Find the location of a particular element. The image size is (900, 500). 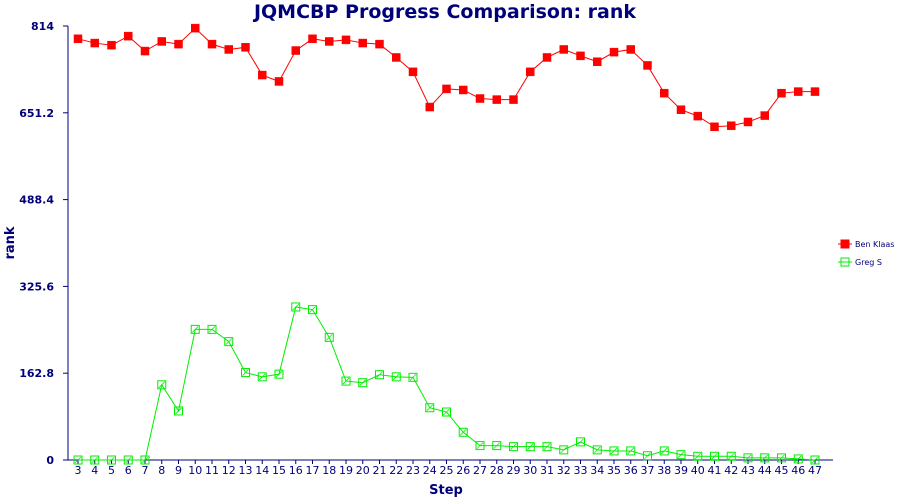

x-tick-label: 8 is located at coordinates (161, 470).